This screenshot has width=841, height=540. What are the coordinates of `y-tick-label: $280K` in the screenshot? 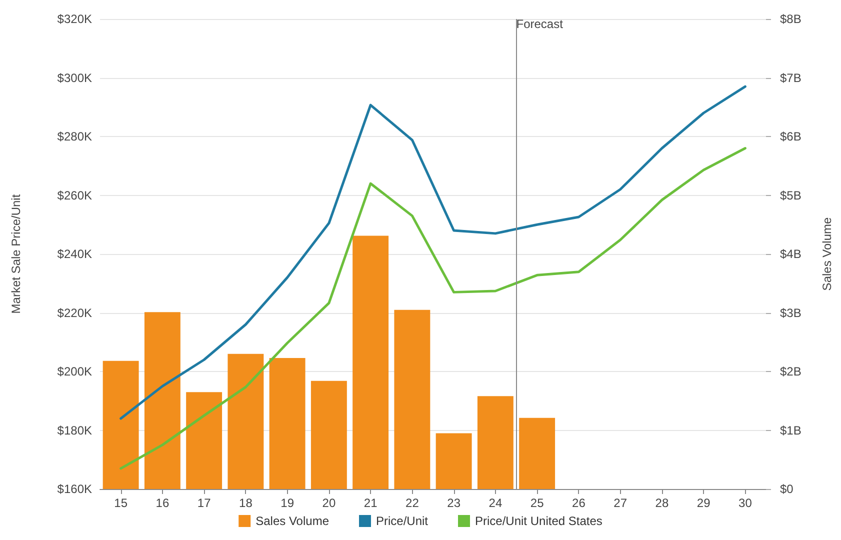 It's located at (74, 137).